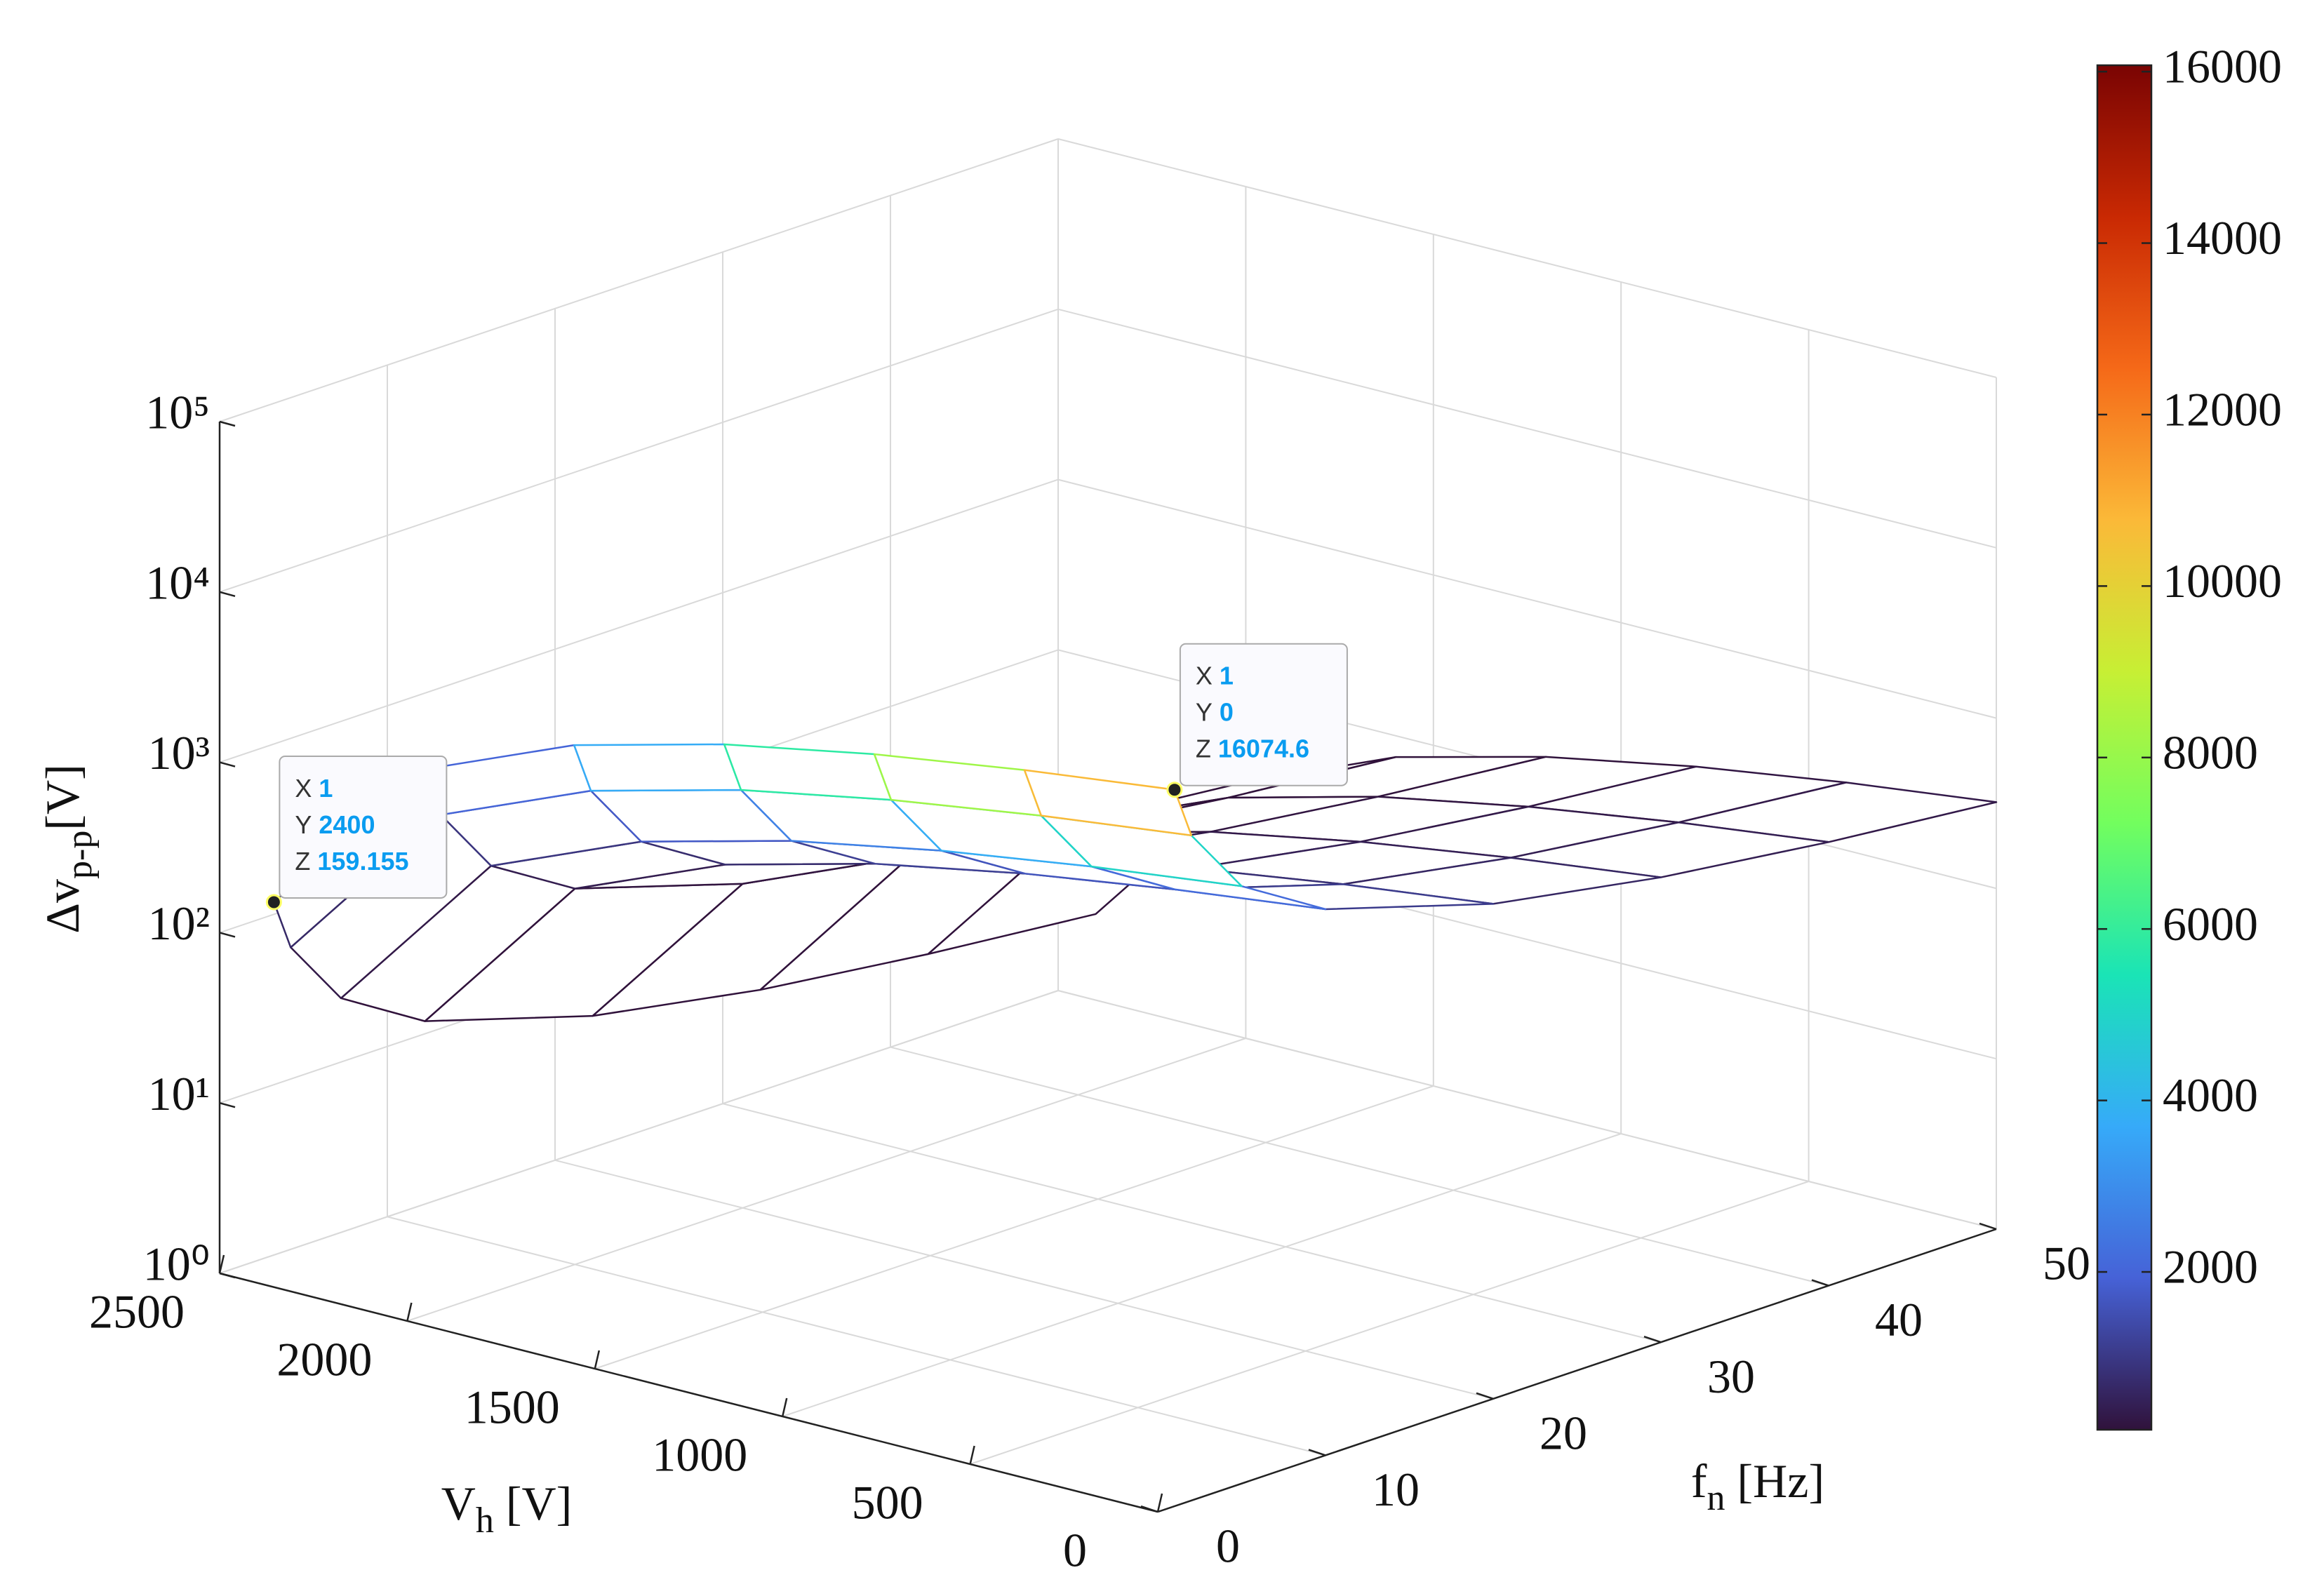 The image size is (2324, 1589). Describe the element at coordinates (1227, 712) in the screenshot. I see `datatip-value: 0` at that location.